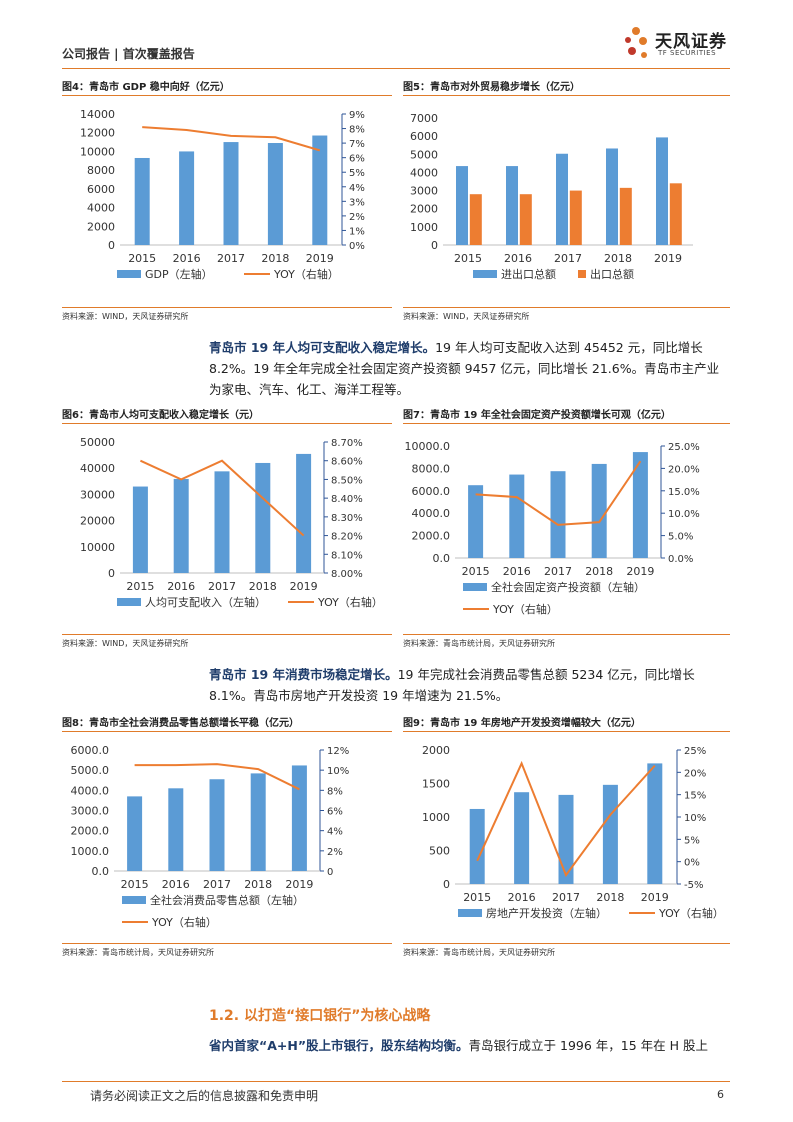 The image size is (793, 1122). What do you see at coordinates (347, 537) in the screenshot?
I see `right-axis-tick-label: 8.20%` at bounding box center [347, 537].